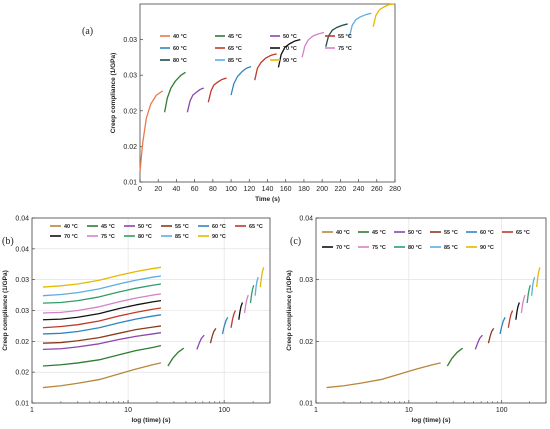 Image resolution: width=550 pixels, height=429 pixels. Describe the element at coordinates (395, 189) in the screenshot. I see `x-tick-label: 280` at that location.